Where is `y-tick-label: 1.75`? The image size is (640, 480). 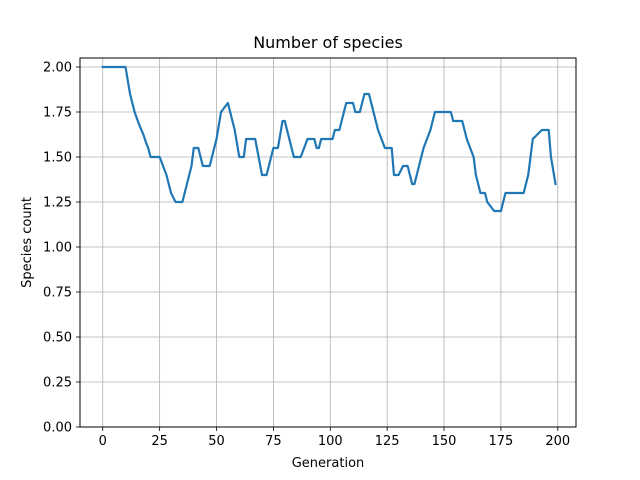 y-tick-label: 1.75 is located at coordinates (57, 113).